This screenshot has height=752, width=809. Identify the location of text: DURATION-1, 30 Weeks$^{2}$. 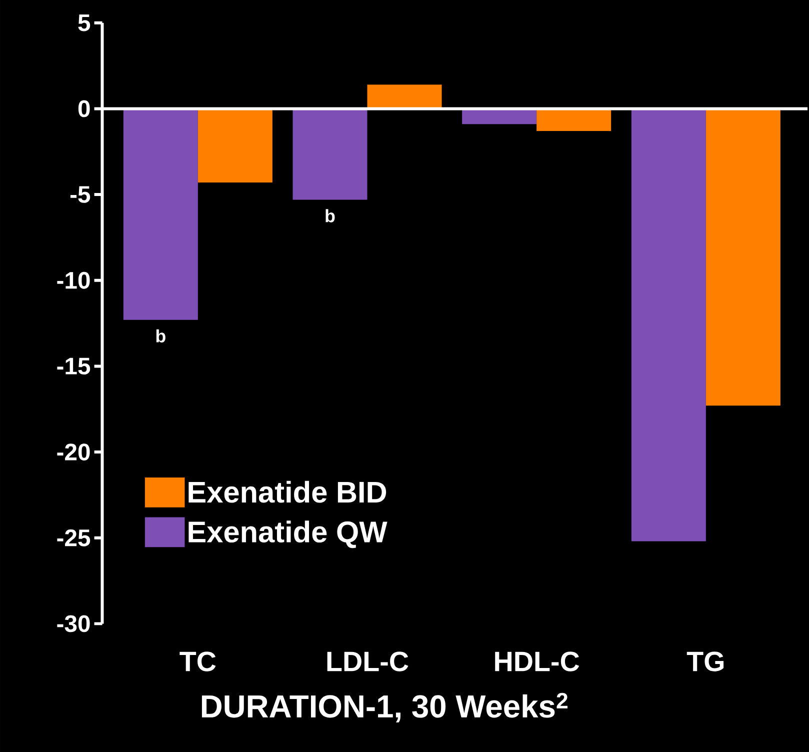
(385, 707).